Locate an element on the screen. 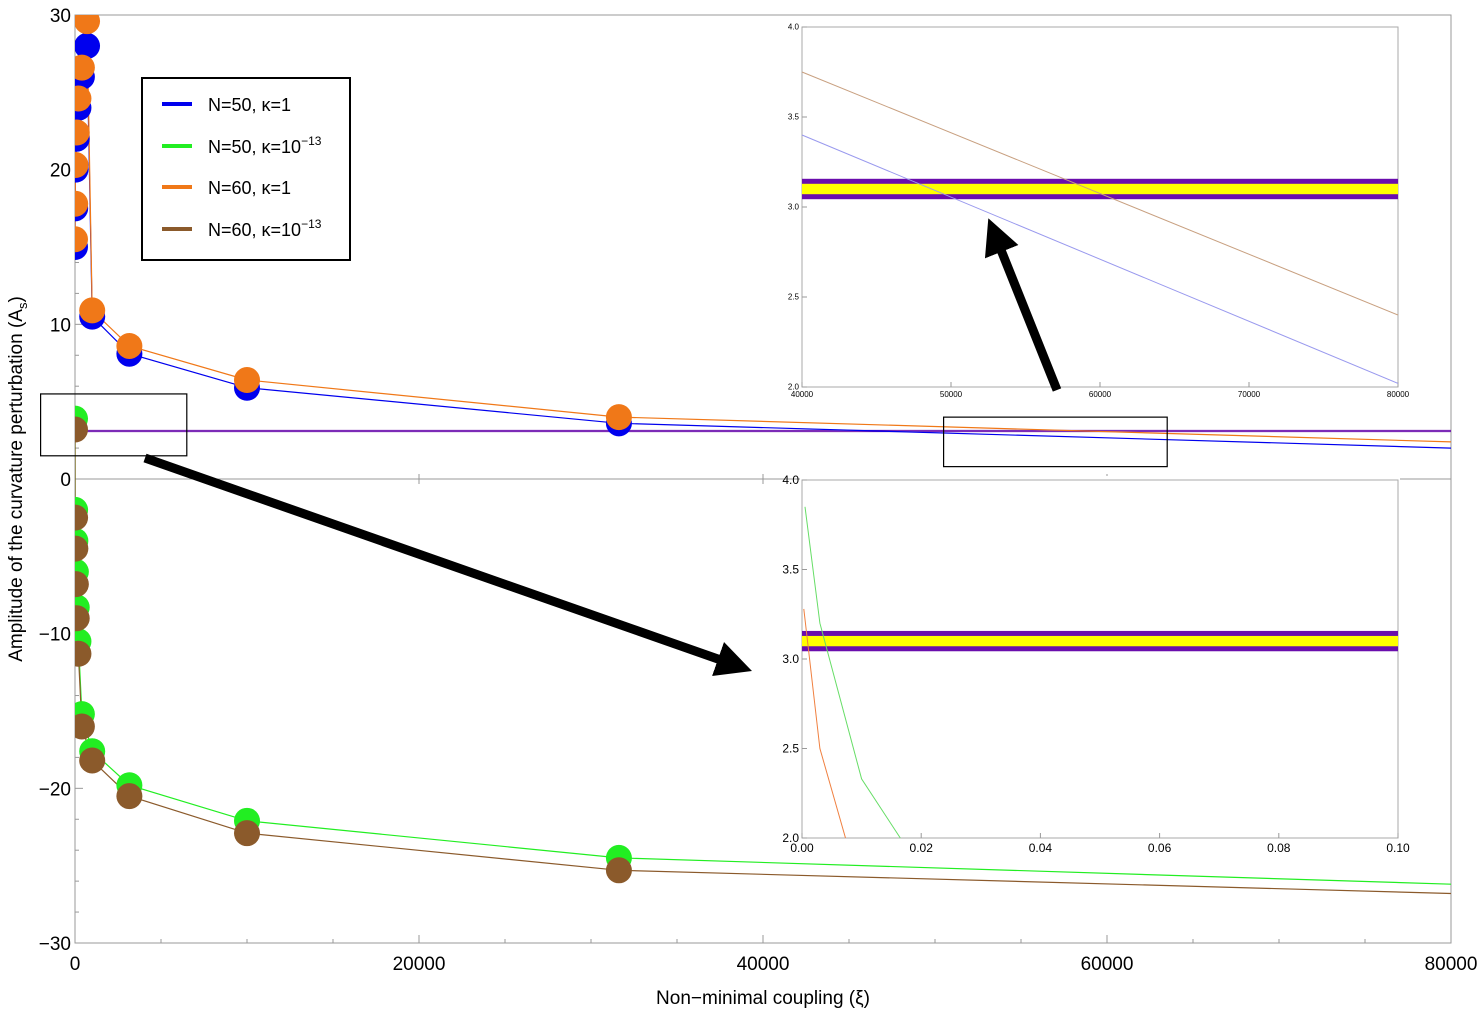 The height and width of the screenshot is (1011, 1481). inset-x-tick-label: 0.00 is located at coordinates (802, 848).